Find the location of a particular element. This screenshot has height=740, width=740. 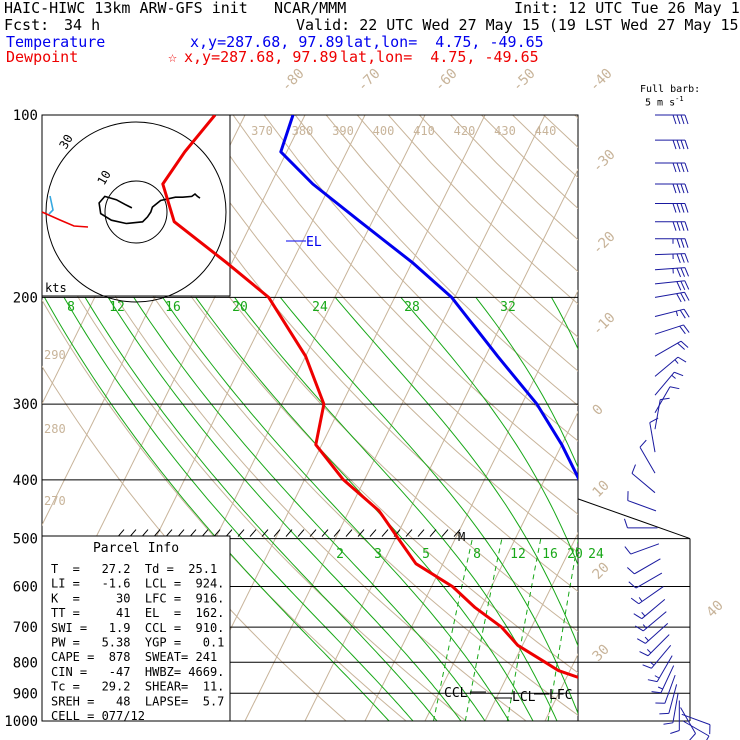

hodograph-frame is located at coordinates (136, 205).